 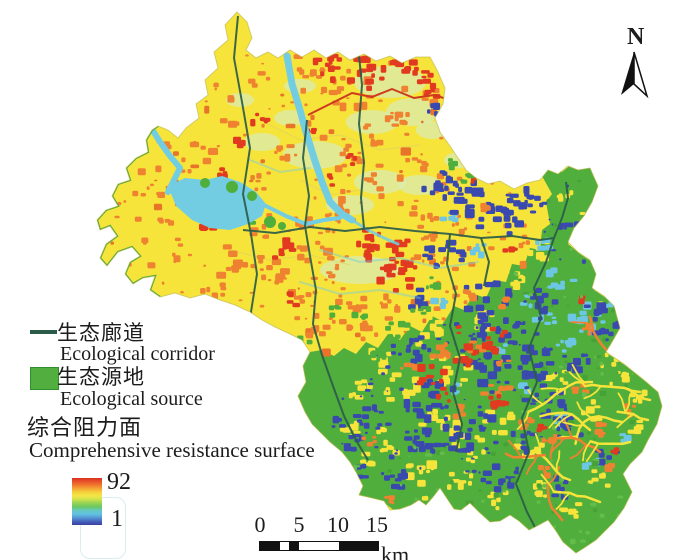 I want to click on scalebar-bar, so click(x=319, y=546).